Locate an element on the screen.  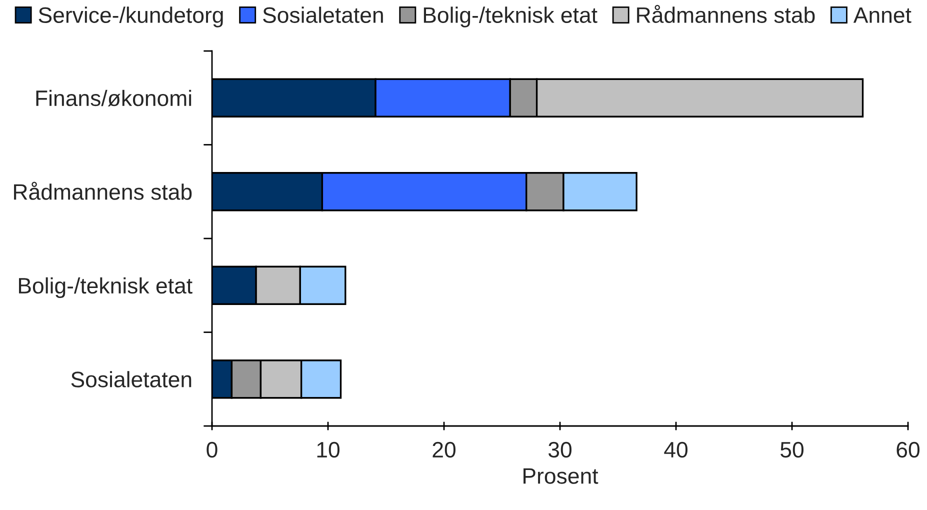
x-tick-label: 10 is located at coordinates (328, 450).